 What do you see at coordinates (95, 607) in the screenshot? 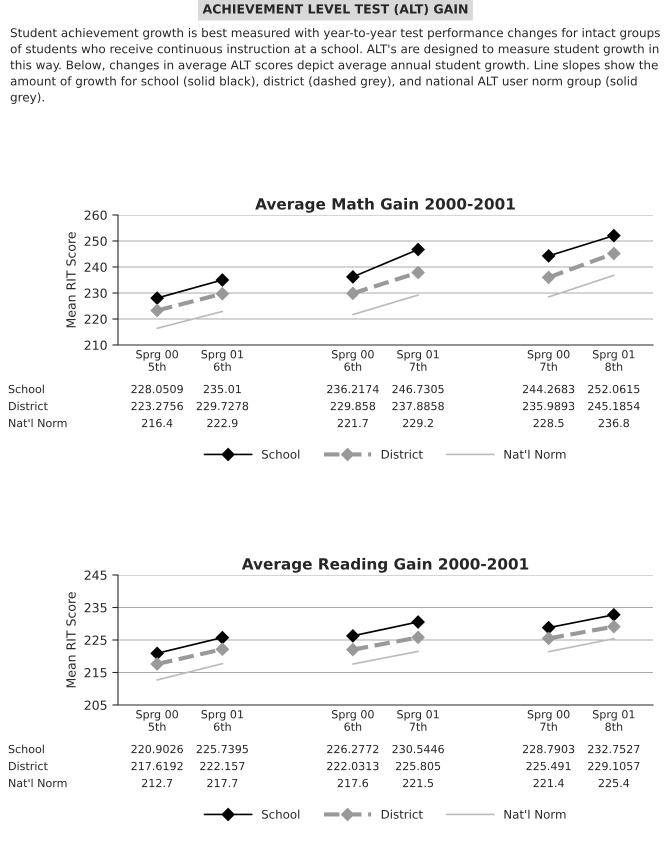
I see `y-tick-label: 235` at bounding box center [95, 607].